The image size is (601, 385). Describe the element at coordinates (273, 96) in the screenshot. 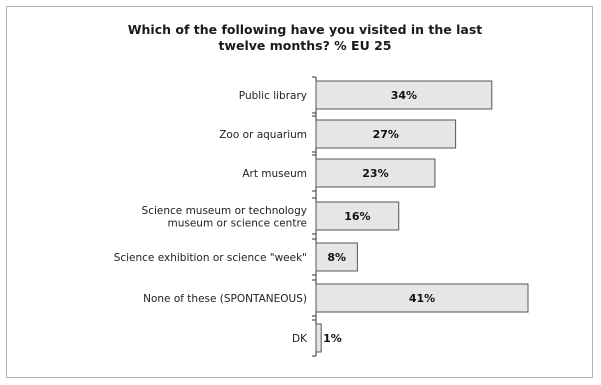

I see `category-label: Public library` at that location.